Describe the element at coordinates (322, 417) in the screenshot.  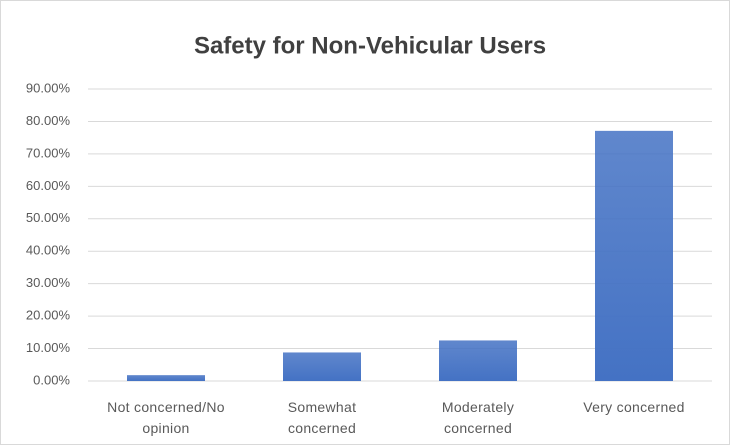
I see `x-tick-label: Somewhat concerned` at that location.